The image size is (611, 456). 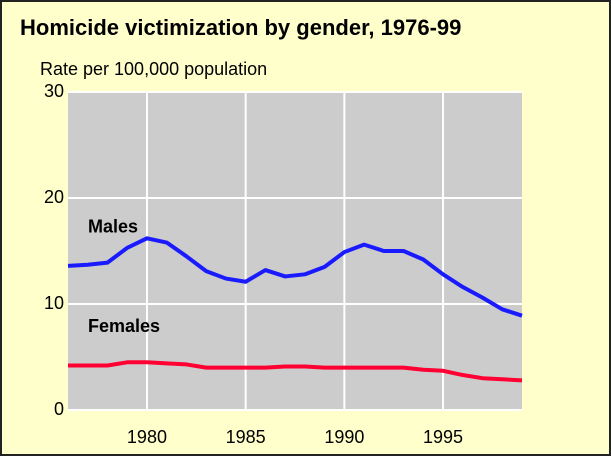 I want to click on x-tick-label: 1990, so click(x=344, y=437).